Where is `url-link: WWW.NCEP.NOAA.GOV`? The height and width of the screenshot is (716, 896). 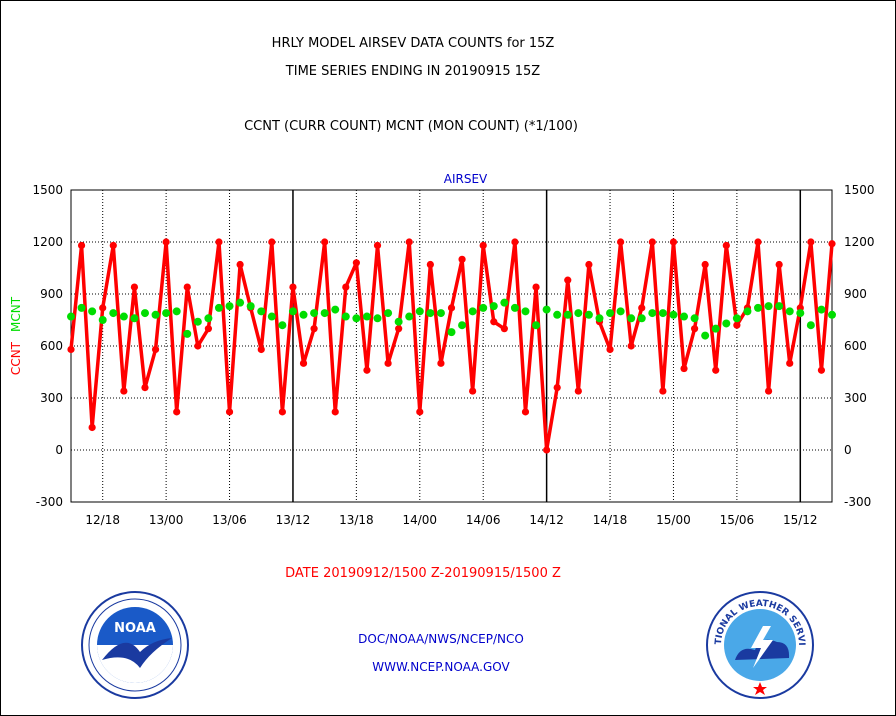
url-link: WWW.NCEP.NOAA.GOV is located at coordinates (441, 667).